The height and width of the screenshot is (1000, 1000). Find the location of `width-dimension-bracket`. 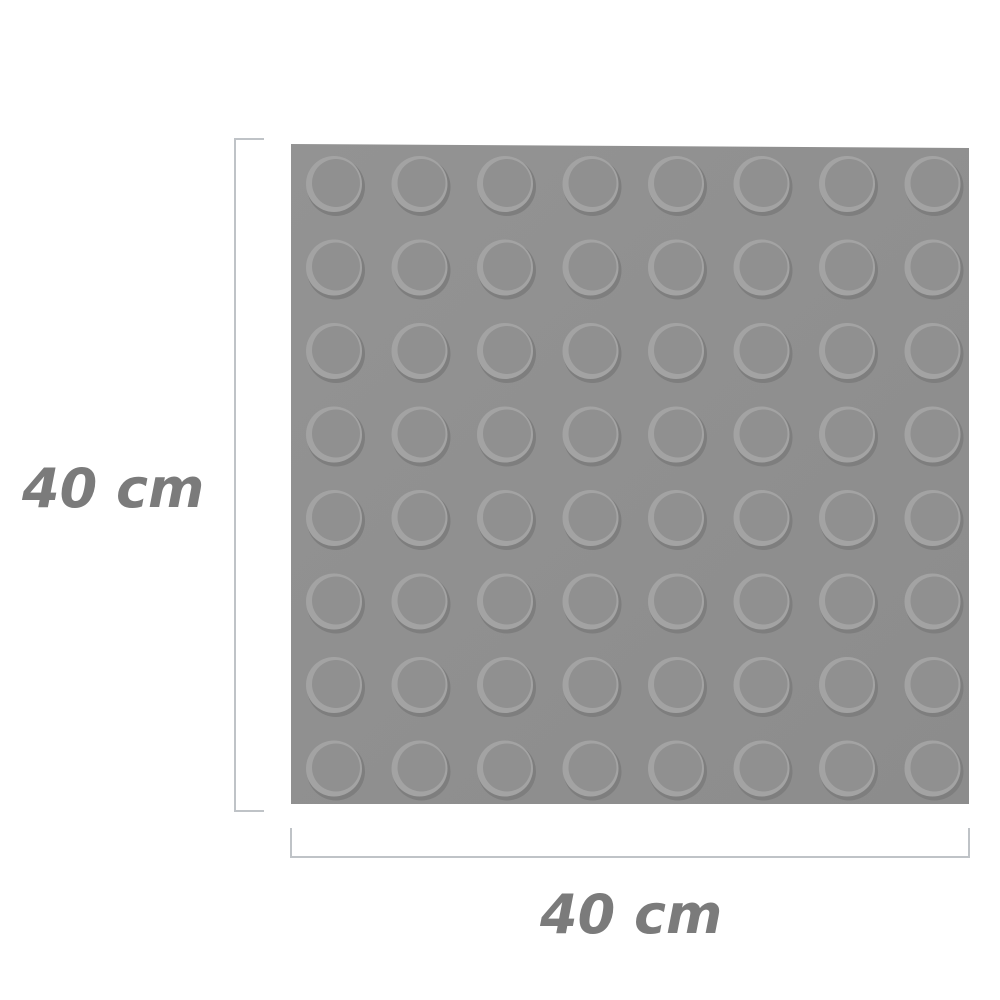

width-dimension-bracket is located at coordinates (630, 843).